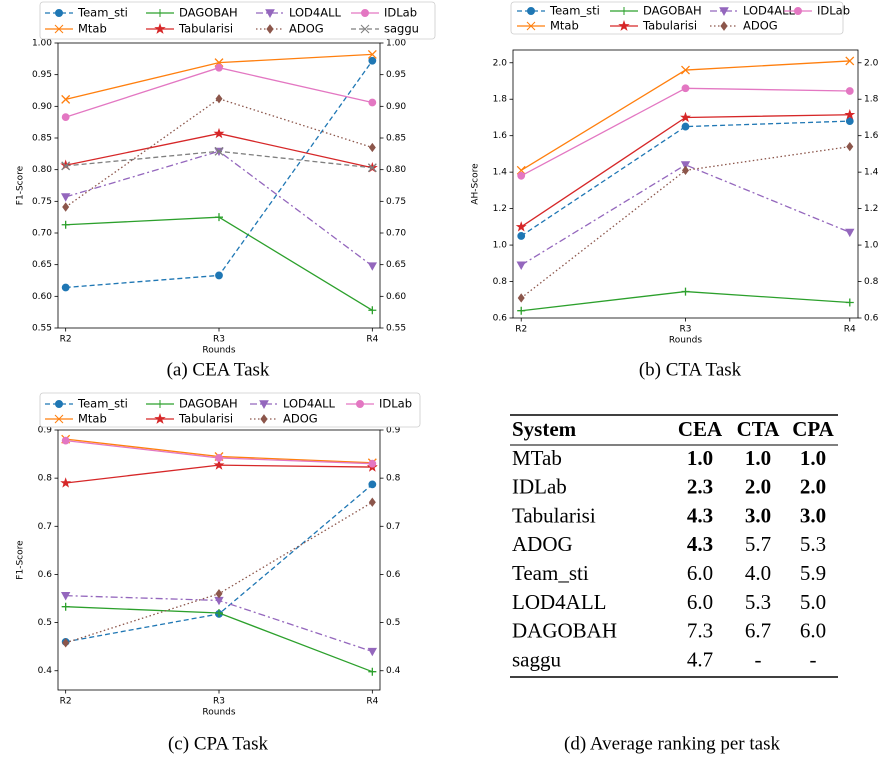  Describe the element at coordinates (758, 544) in the screenshot. I see `table-cell: 5.7` at that location.